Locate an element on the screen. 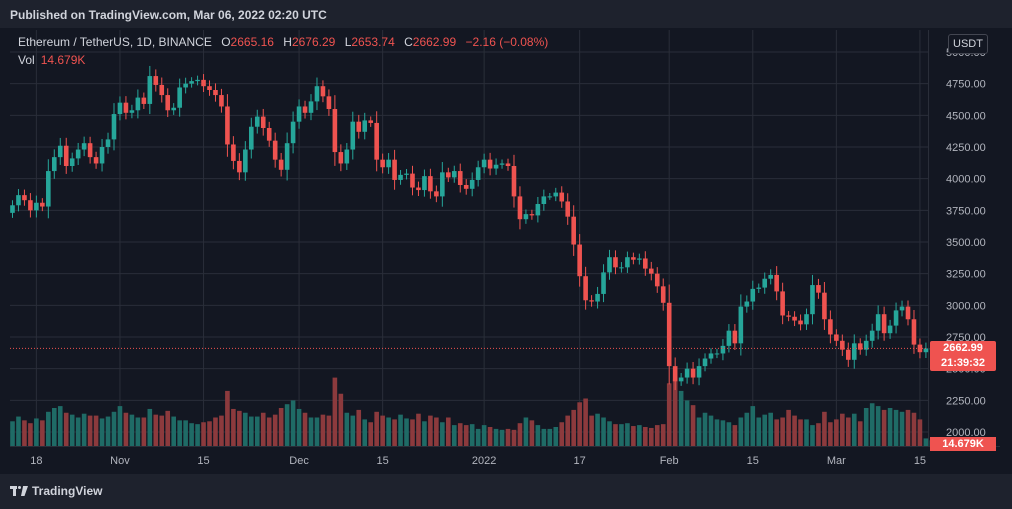  time-axis-label: 2022 is located at coordinates (484, 461).